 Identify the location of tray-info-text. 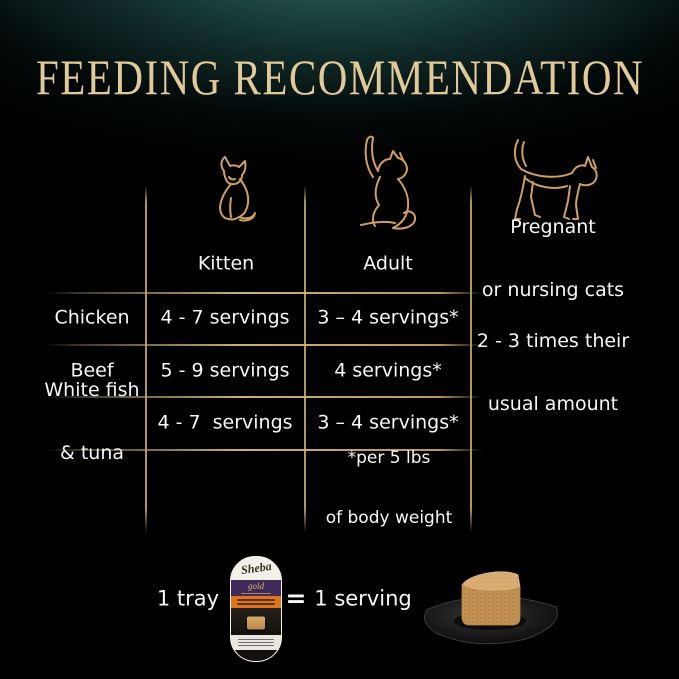
(256, 642).